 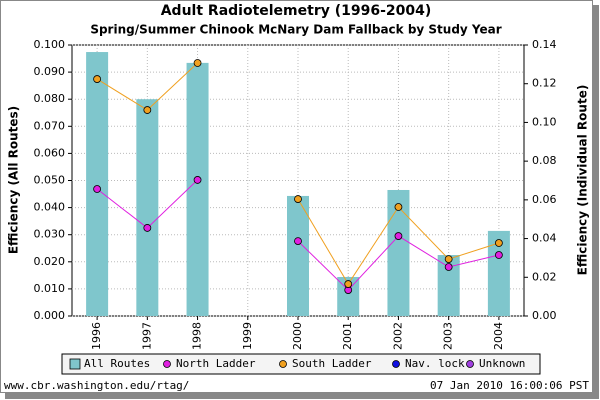 What do you see at coordinates (435, 363) in the screenshot?
I see `legend-label: Nav. lock` at bounding box center [435, 363].